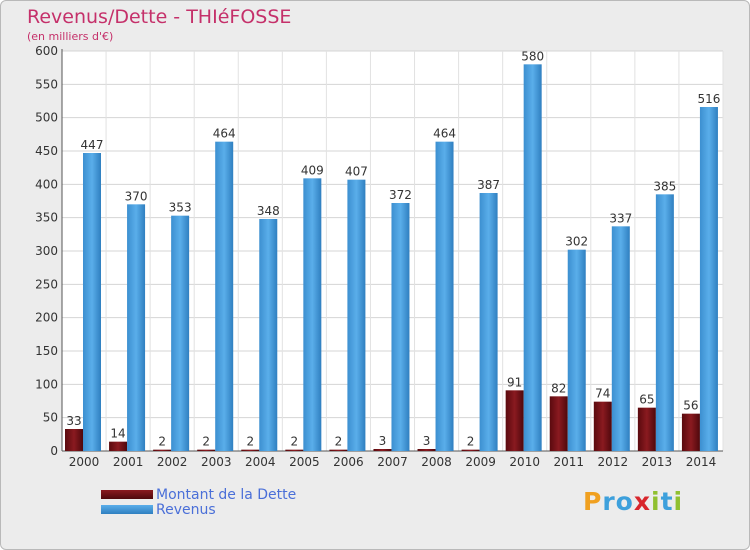 This screenshot has width=750, height=550. Describe the element at coordinates (46, 118) in the screenshot. I see `y-tick-label: 500` at that location.